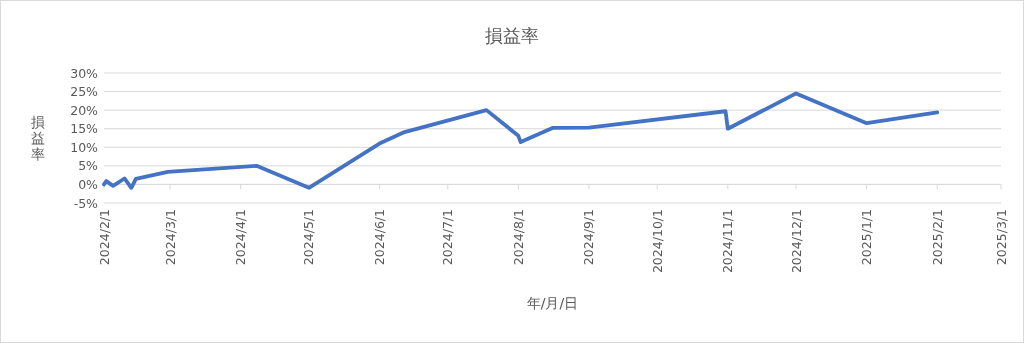 This screenshot has height=343, width=1024. Describe the element at coordinates (518, 237) in the screenshot. I see `x-tick-label: 2024/8/1` at that location.